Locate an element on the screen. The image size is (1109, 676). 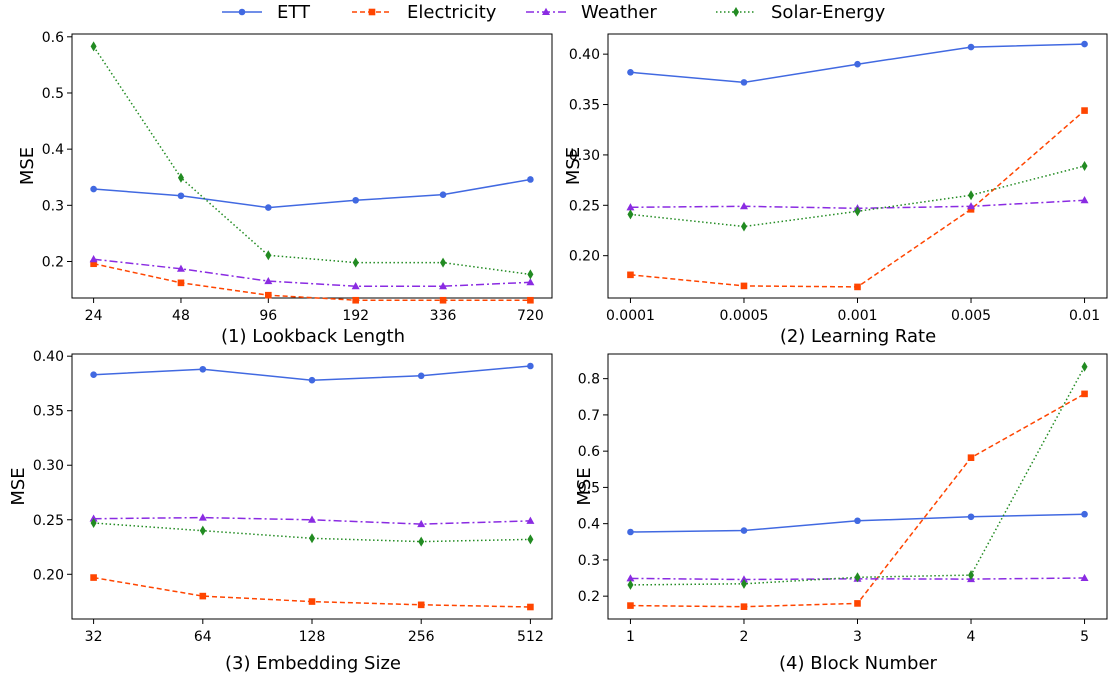
x-tick-label: 5 is located at coordinates (1084, 637).